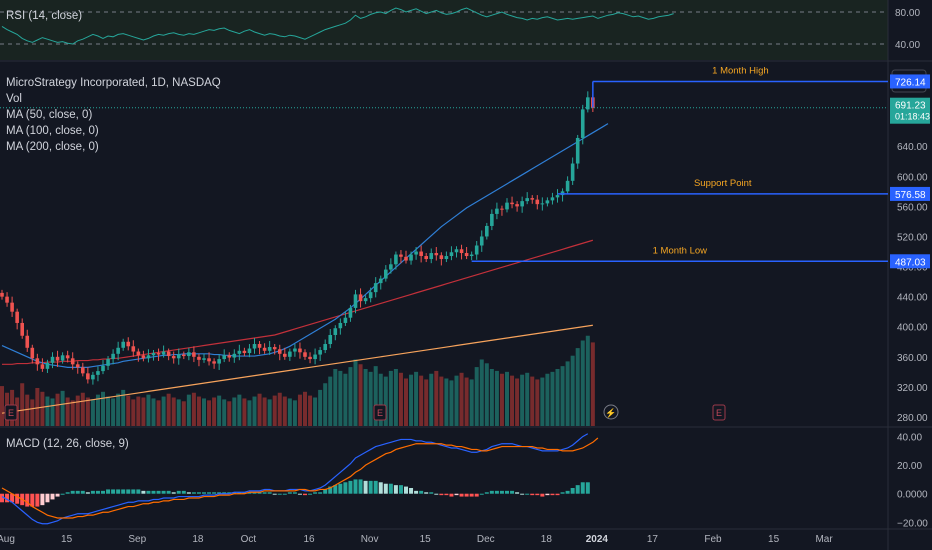 The height and width of the screenshot is (550, 932). I want to click on symbol-title: MicroStrategy Incorporated, 1D, NASDAQ, so click(113, 83).